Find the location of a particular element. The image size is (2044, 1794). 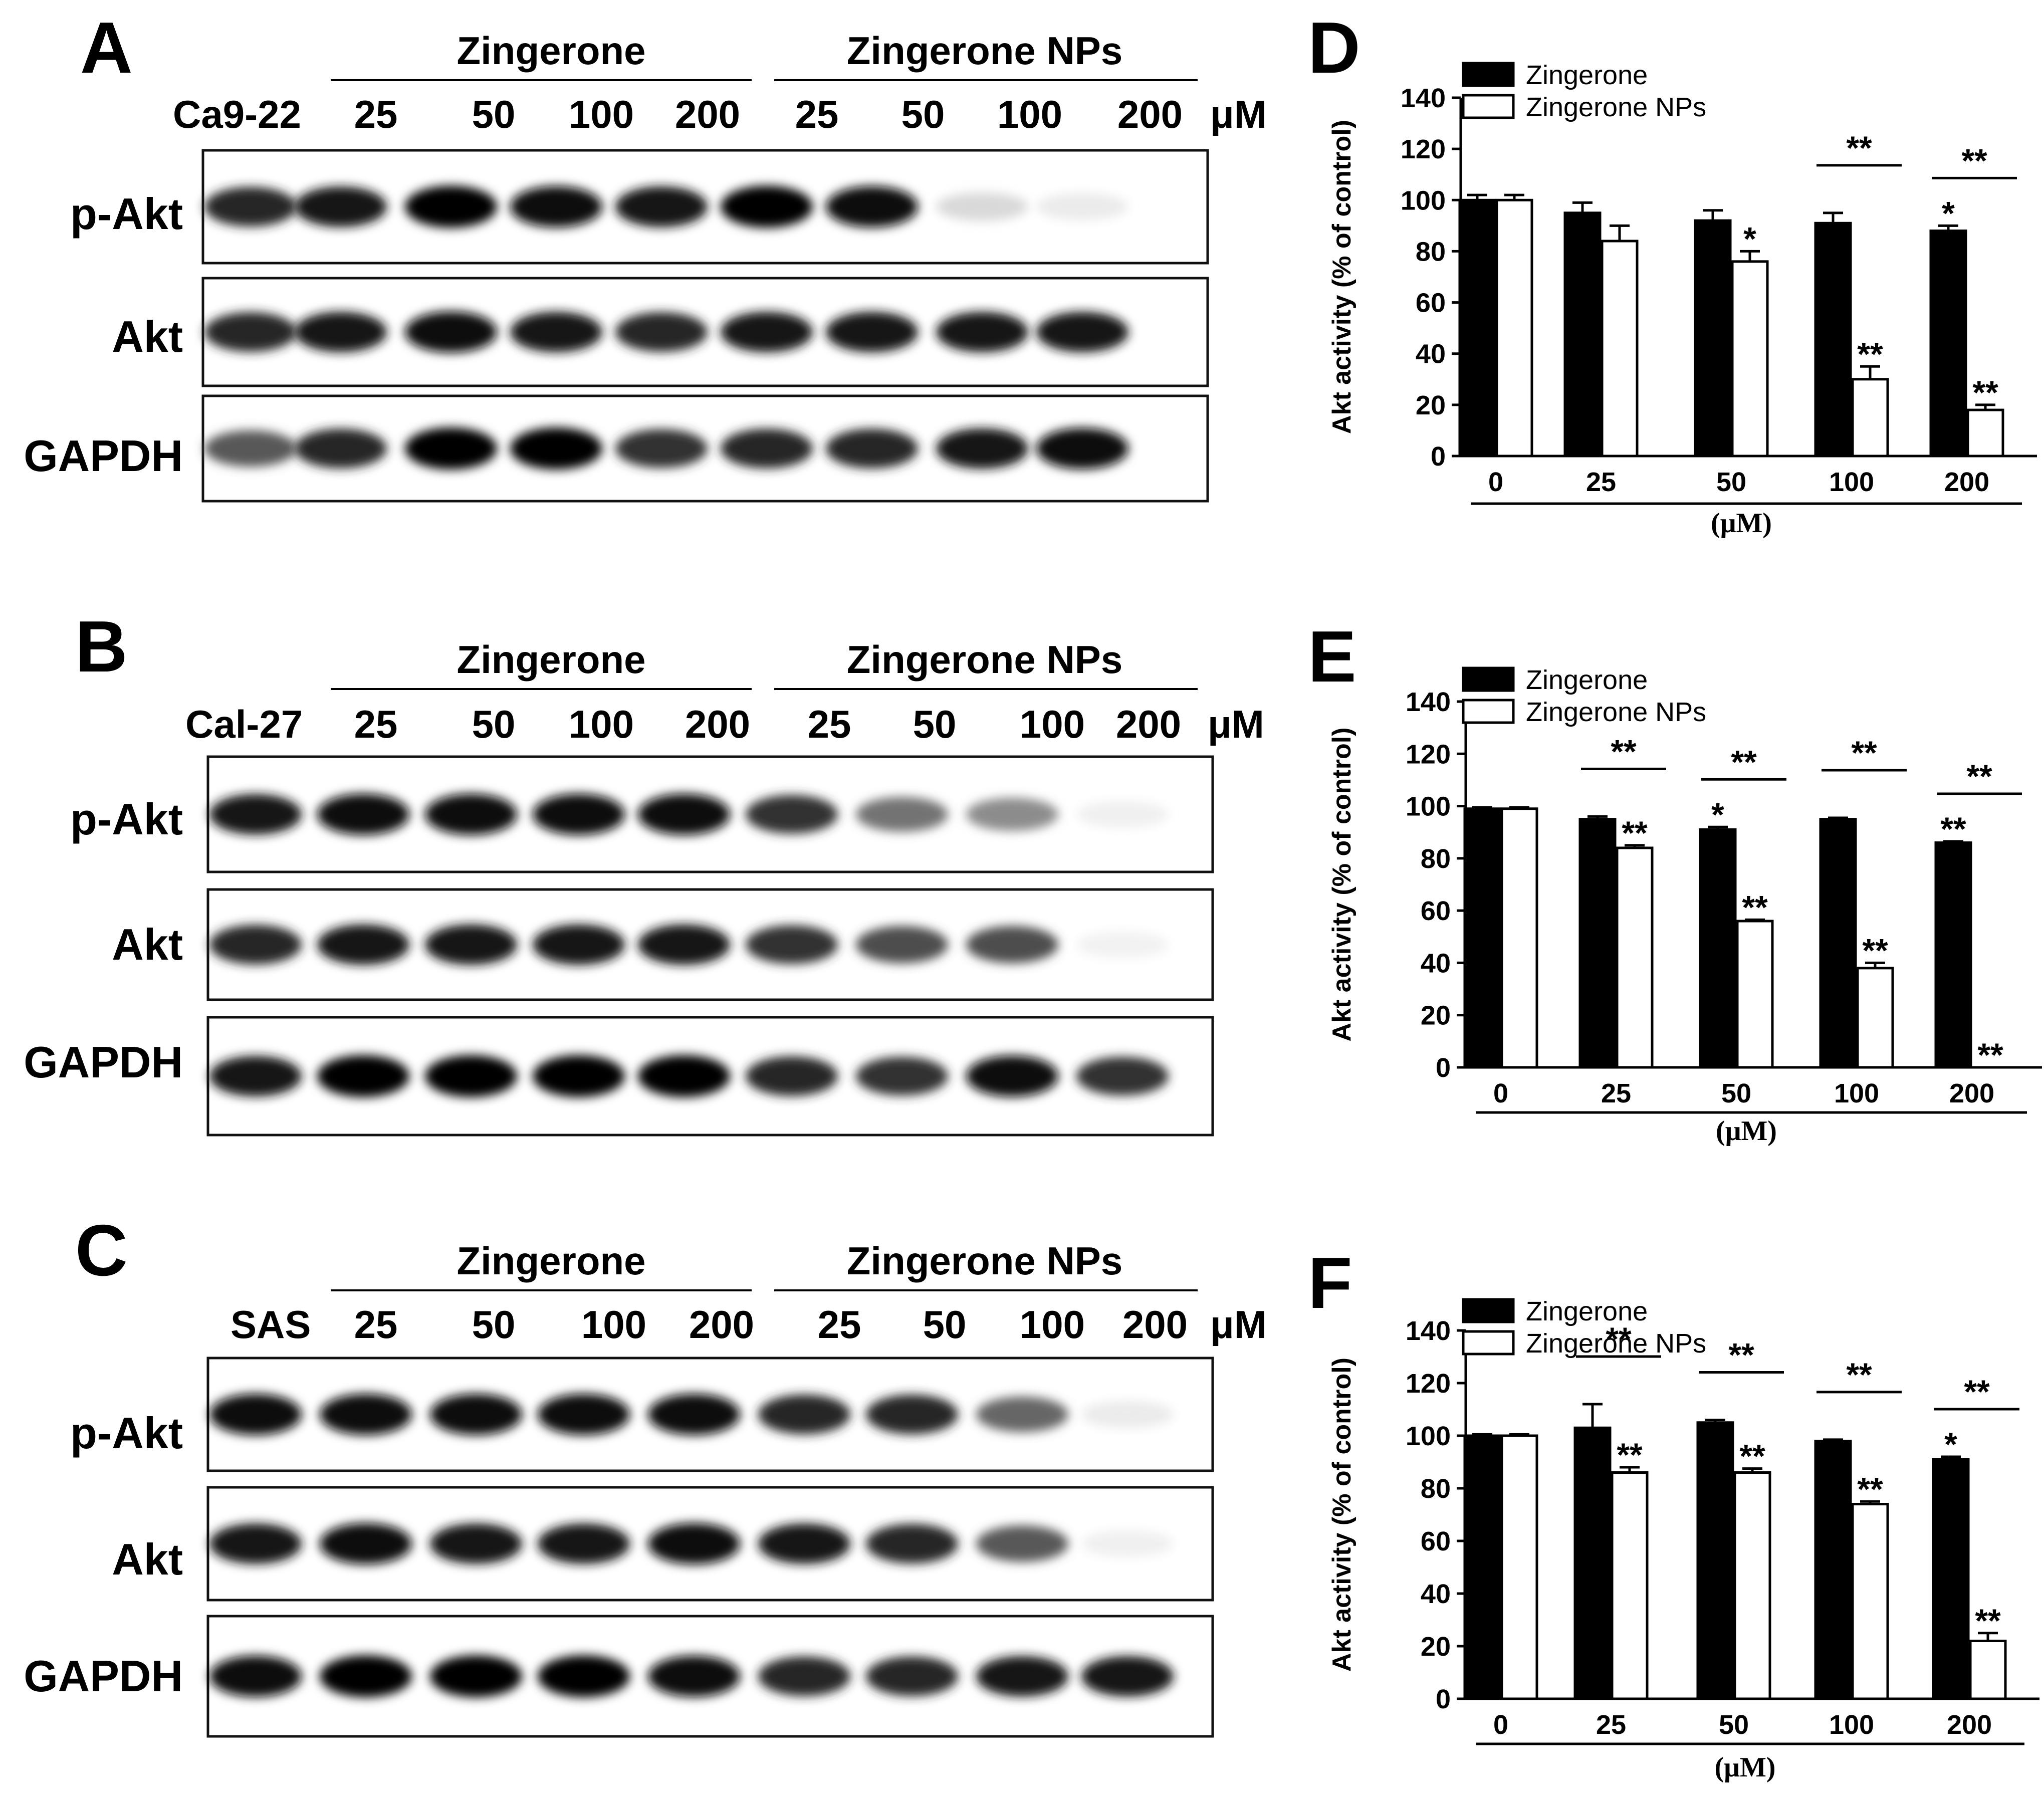

cell-line-label: Ca9-22 is located at coordinates (237, 114).